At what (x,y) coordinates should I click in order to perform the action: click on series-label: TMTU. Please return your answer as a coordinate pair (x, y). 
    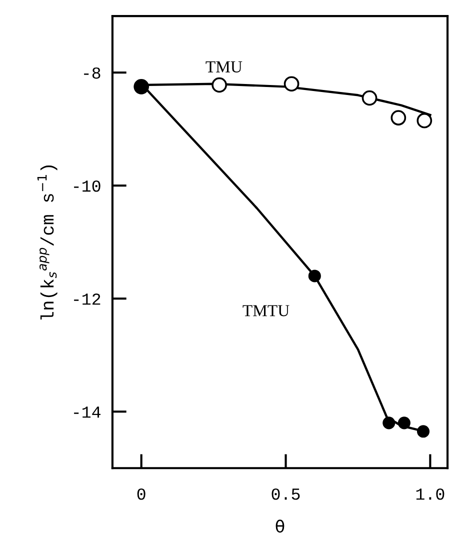
    Looking at the image, I should click on (266, 310).